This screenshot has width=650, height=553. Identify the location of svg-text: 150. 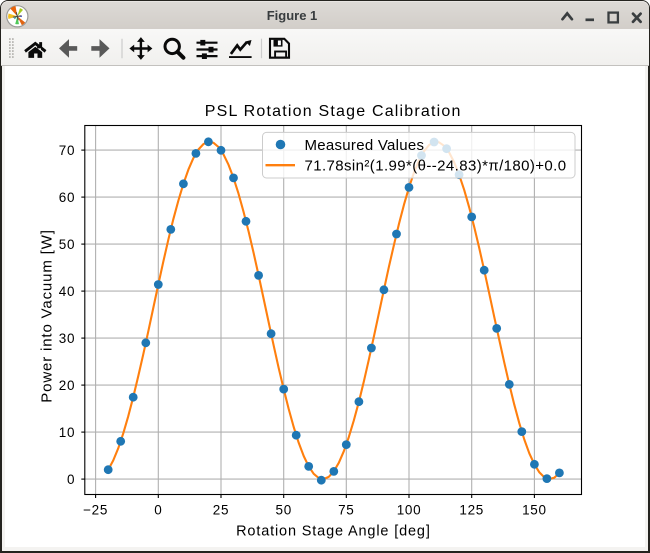
(534, 509).